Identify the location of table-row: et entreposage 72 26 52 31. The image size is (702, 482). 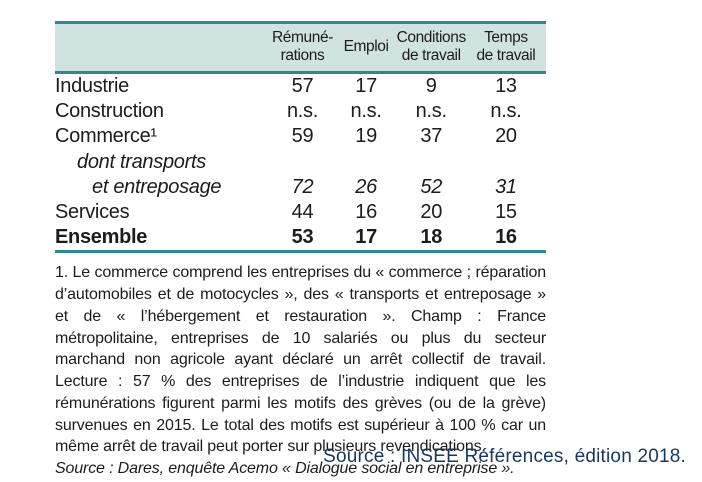
(300, 187).